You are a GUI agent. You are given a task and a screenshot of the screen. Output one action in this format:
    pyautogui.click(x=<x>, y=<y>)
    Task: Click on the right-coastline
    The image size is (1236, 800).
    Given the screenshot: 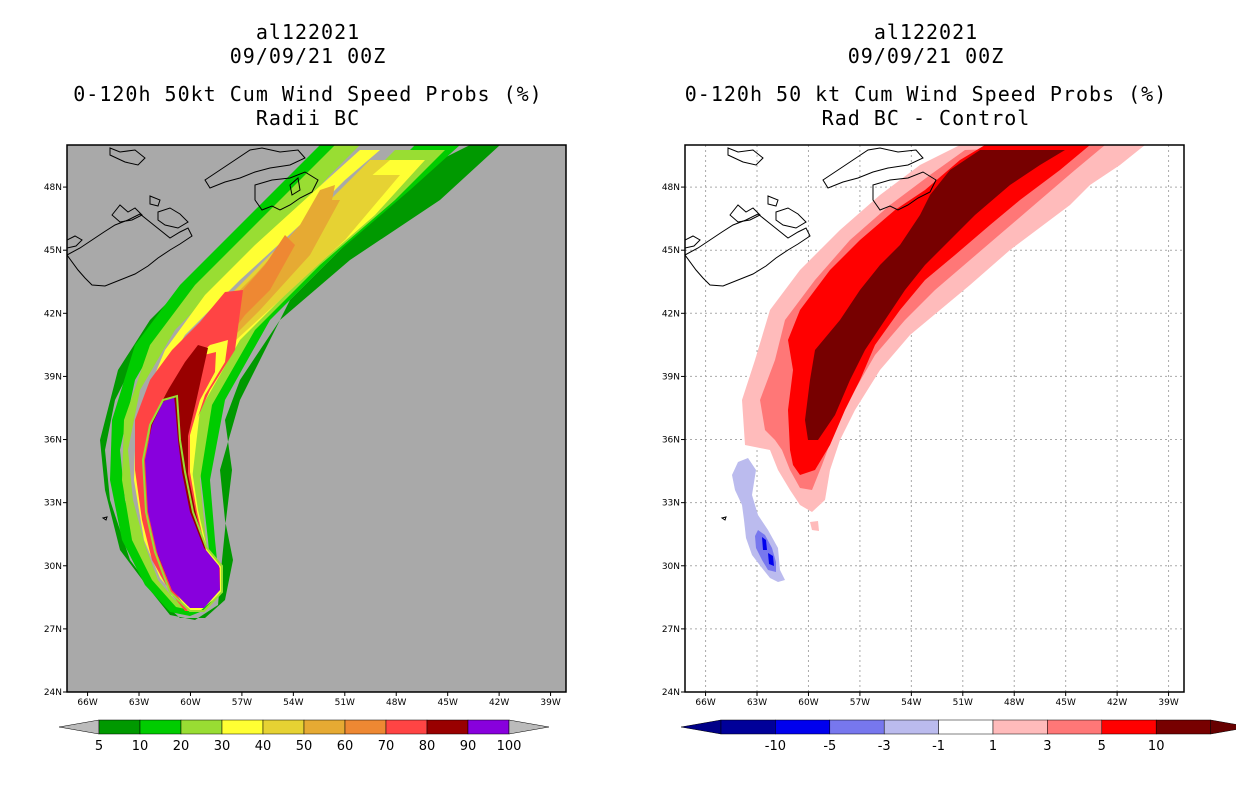 What is the action you would take?
    pyautogui.click(x=811, y=334)
    